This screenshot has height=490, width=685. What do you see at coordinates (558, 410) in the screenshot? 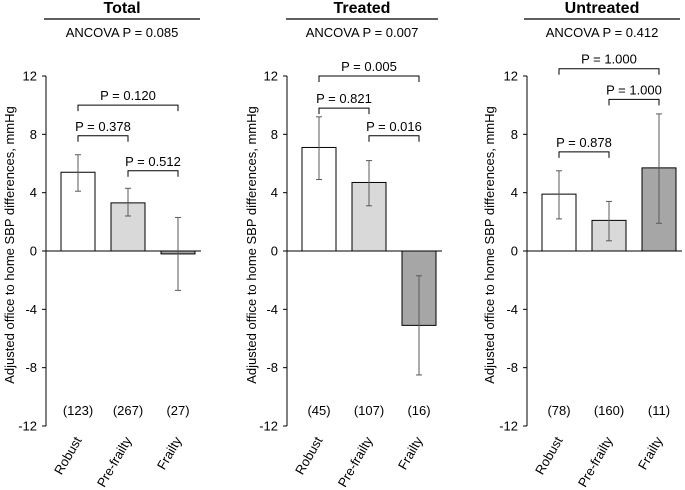
I see `sample-size-label: (78)` at bounding box center [558, 410].